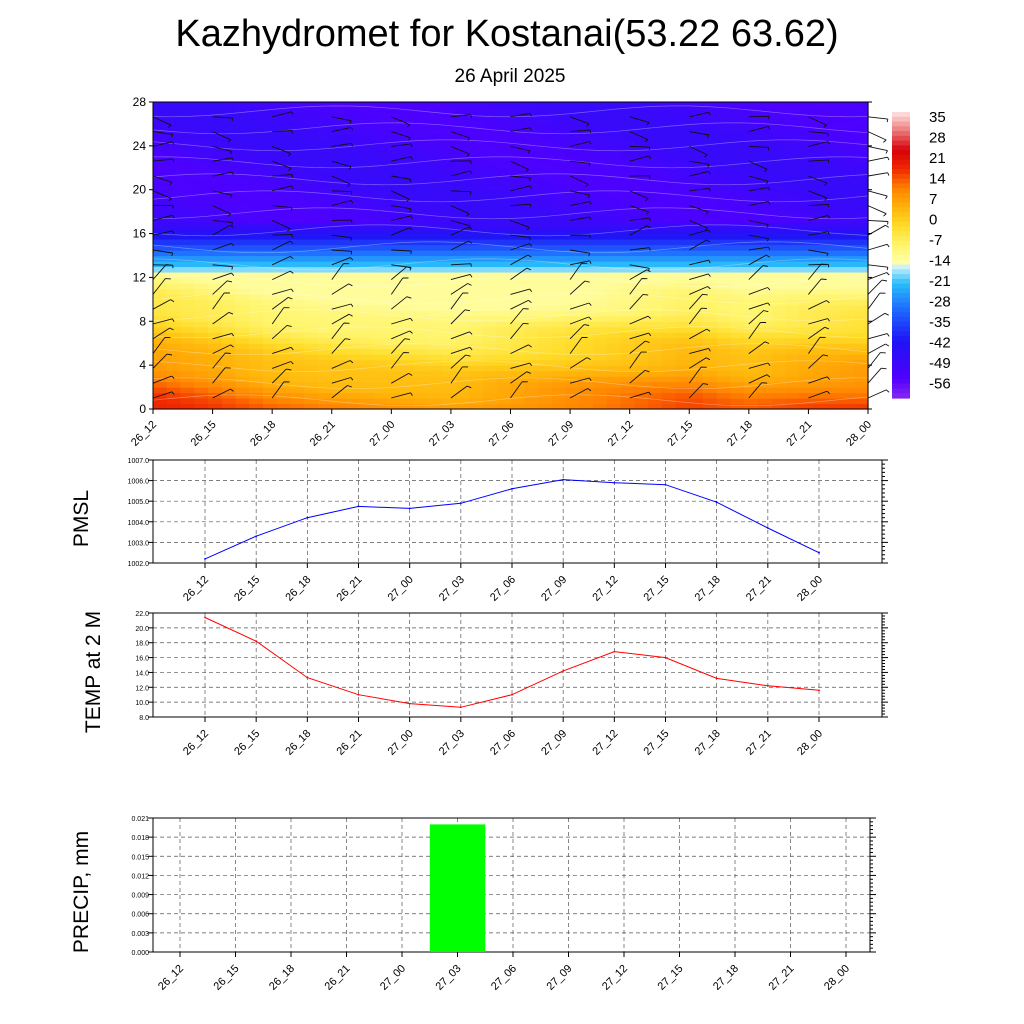 The width and height of the screenshot is (1024, 1024). I want to click on x-tick-label: 26_18, so click(263, 434).